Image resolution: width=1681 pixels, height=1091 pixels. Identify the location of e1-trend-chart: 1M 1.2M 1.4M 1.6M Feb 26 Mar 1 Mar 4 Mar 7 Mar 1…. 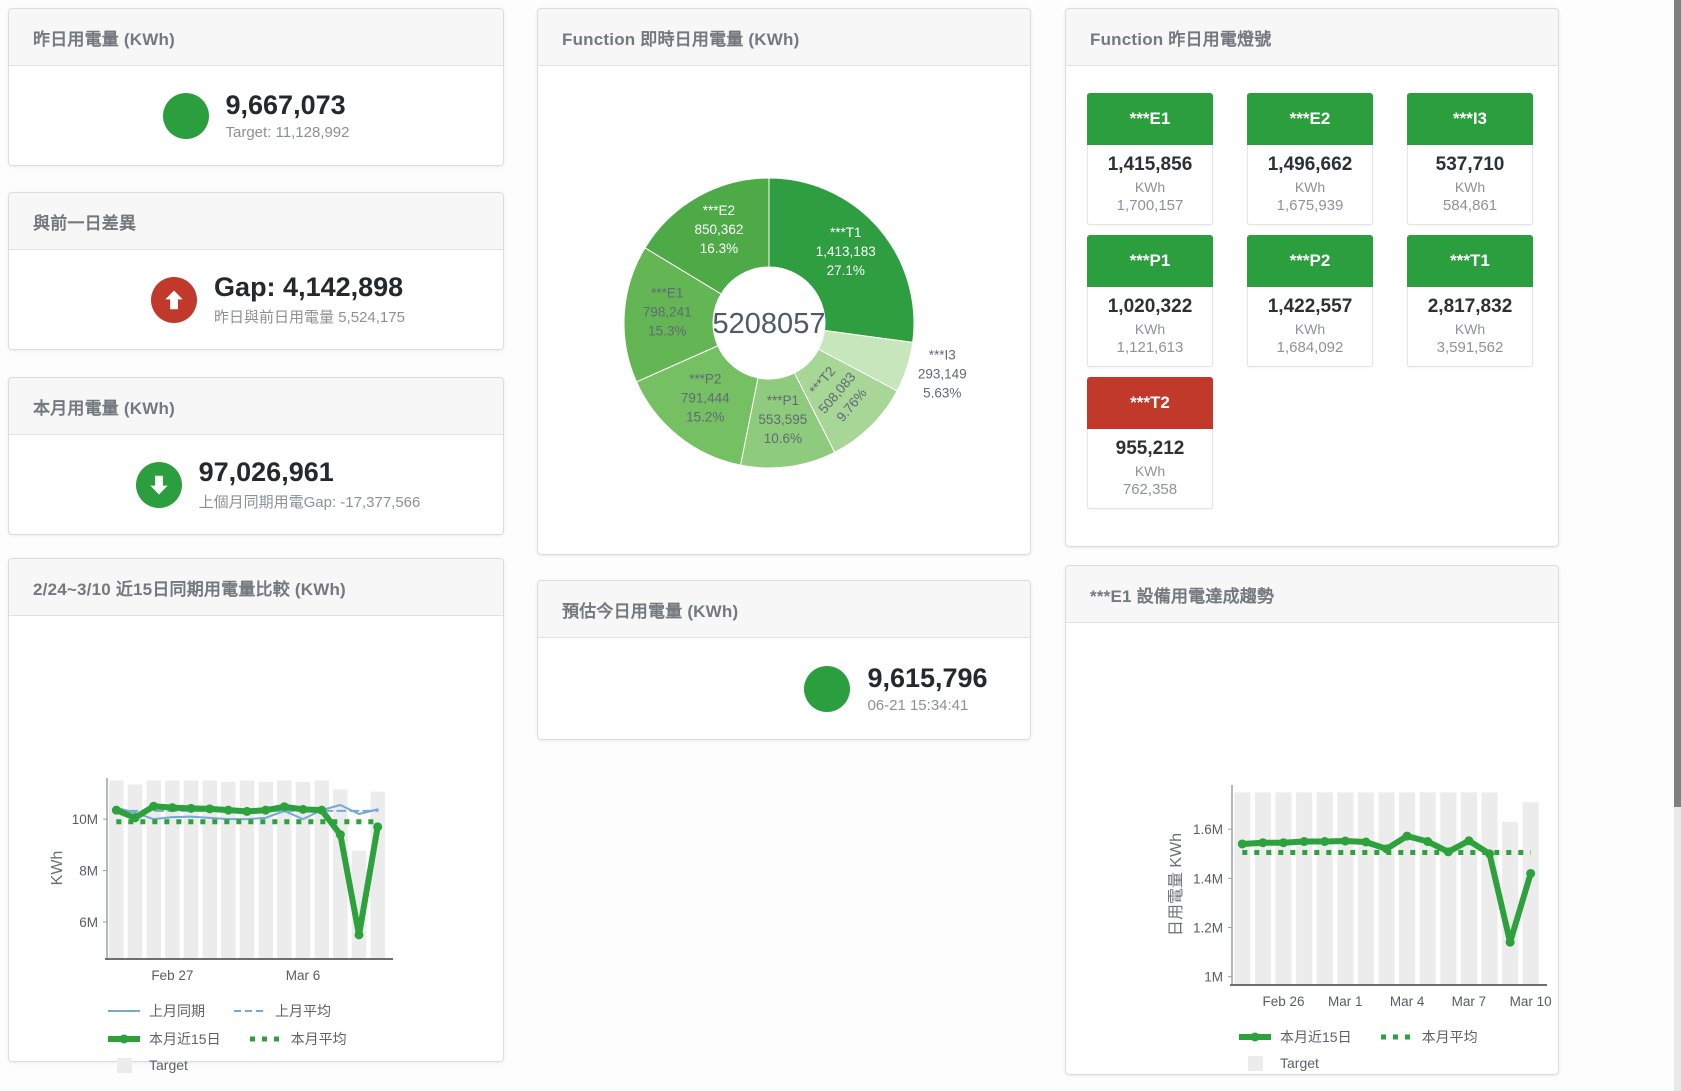
(1313, 901).